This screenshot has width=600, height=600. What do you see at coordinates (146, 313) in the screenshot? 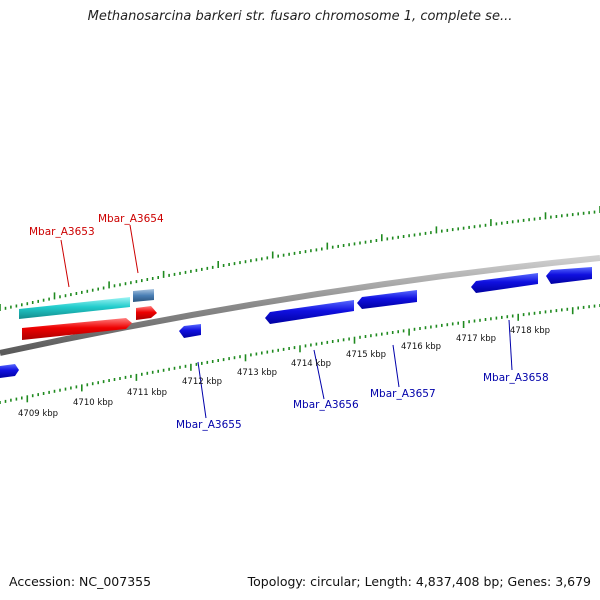
I see `cds-feature-mbar-a3654` at bounding box center [146, 313].